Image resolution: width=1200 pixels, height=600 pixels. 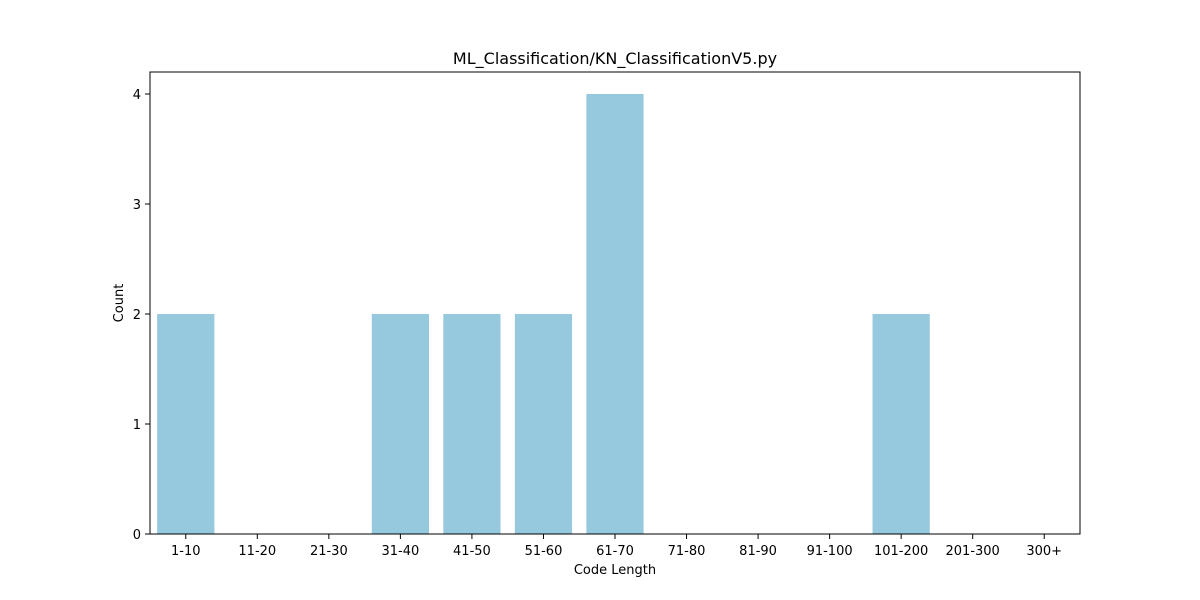 I want to click on x-tick-label: 51-60, so click(x=544, y=551).